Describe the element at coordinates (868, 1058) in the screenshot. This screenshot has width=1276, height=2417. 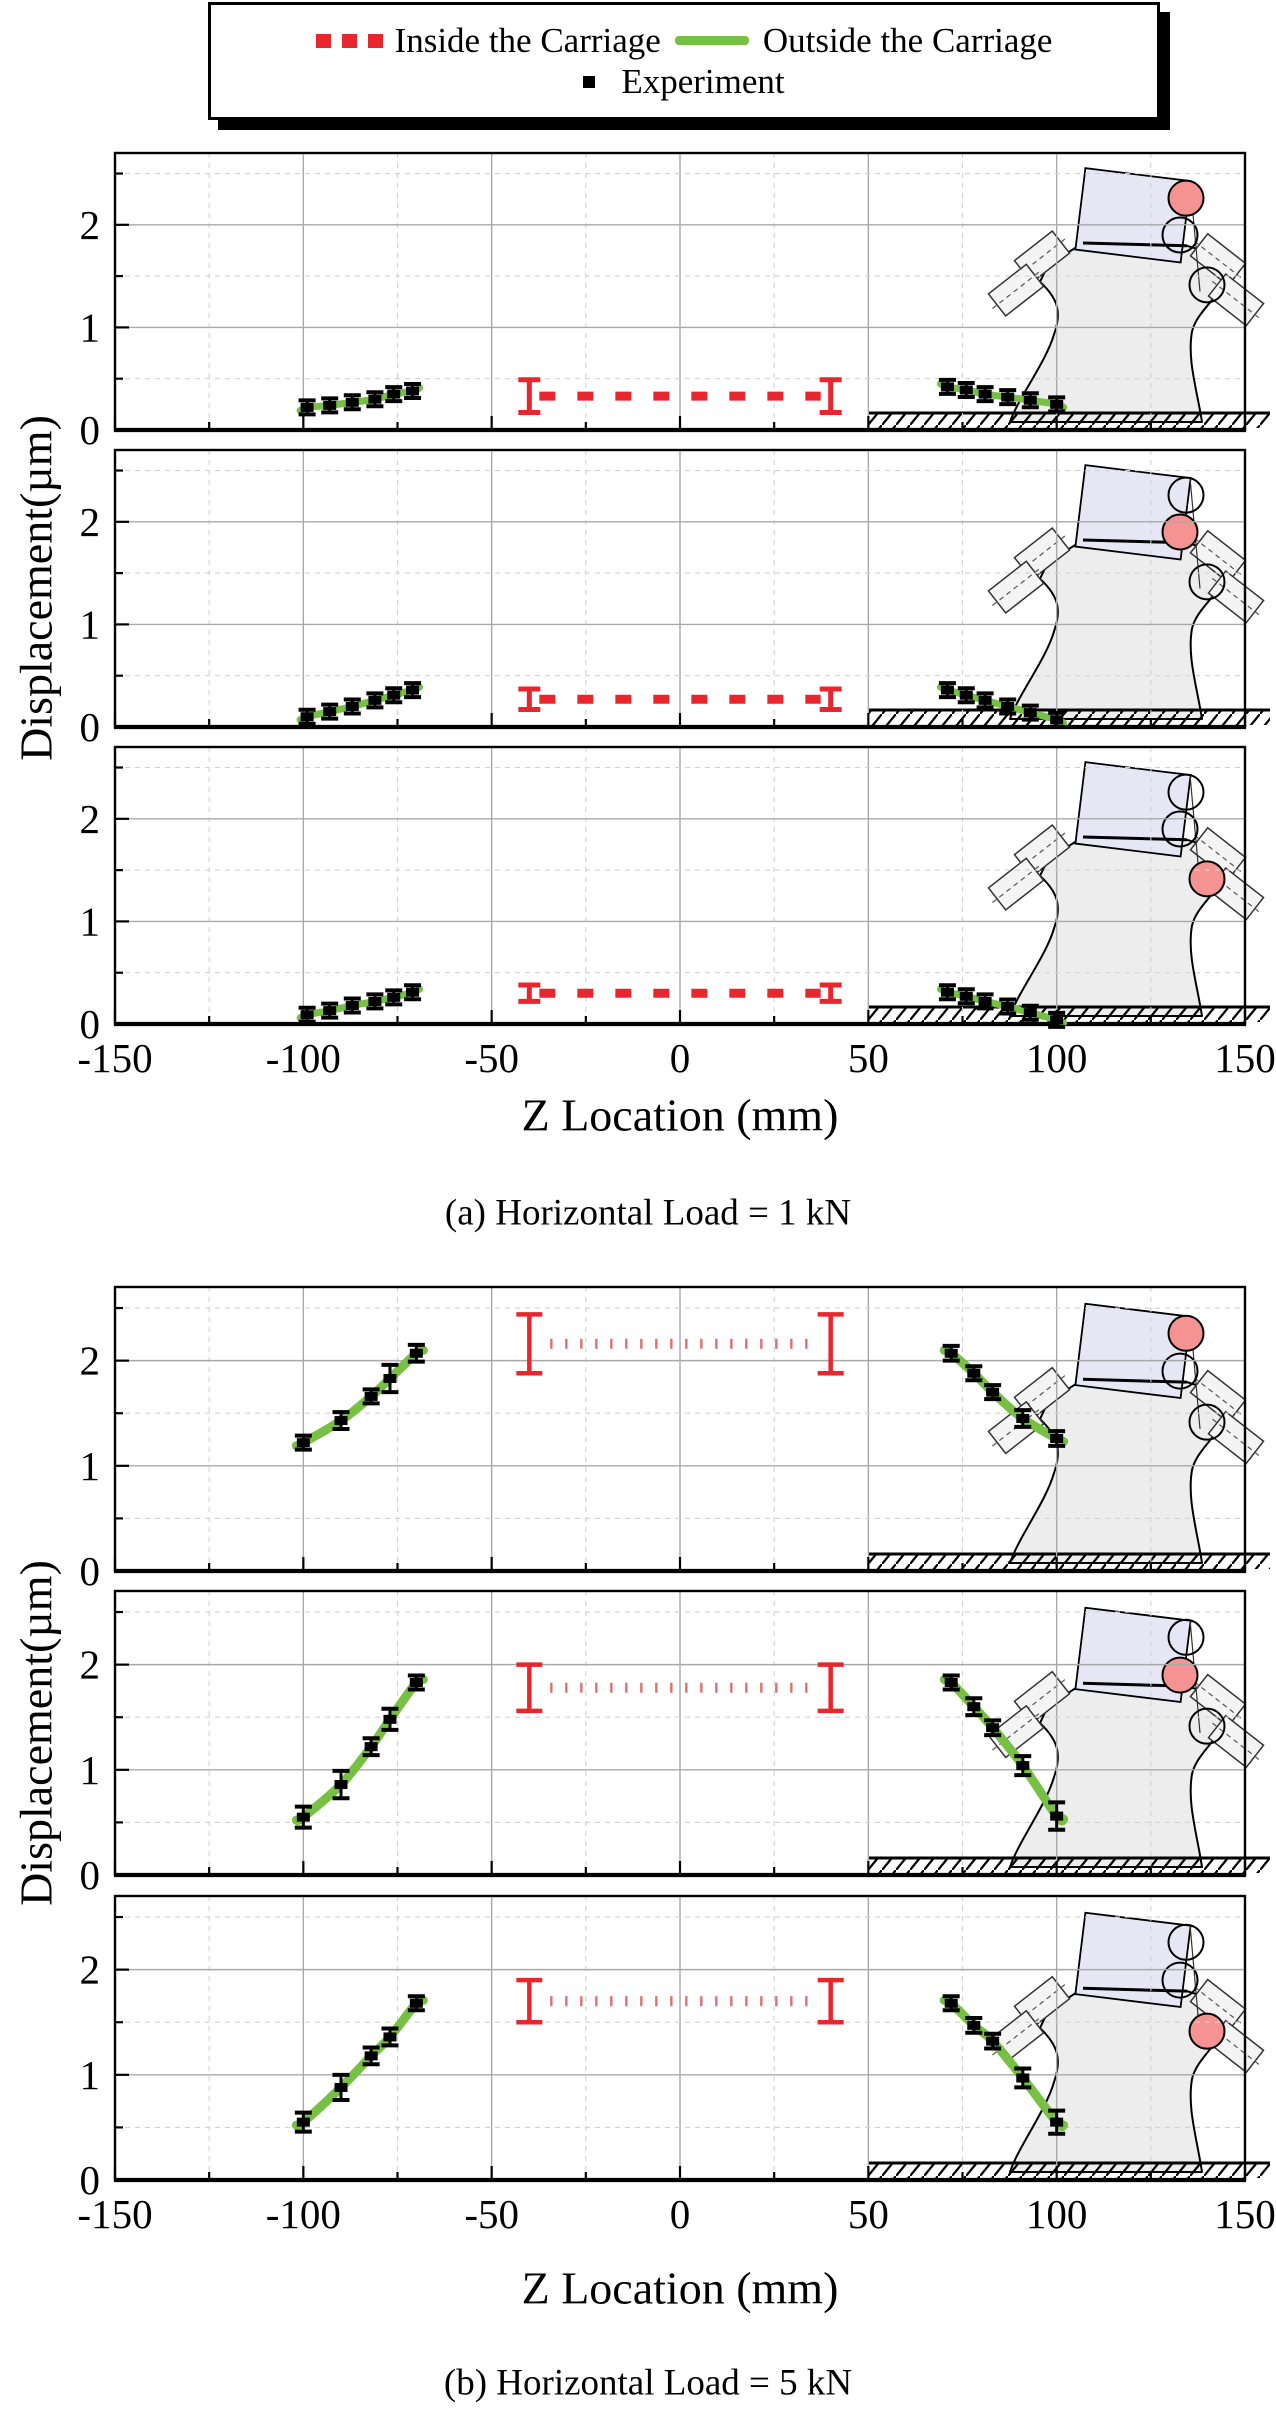
I see `x-tick-label: 50` at that location.